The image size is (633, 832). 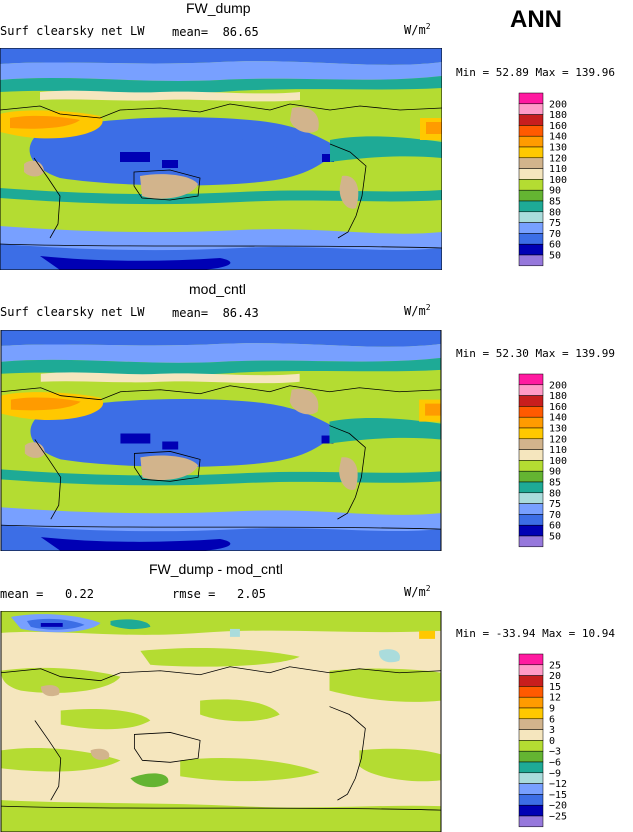 What do you see at coordinates (219, 594) in the screenshot?
I see `panel-3-rmse: rmse = 2.05` at bounding box center [219, 594].